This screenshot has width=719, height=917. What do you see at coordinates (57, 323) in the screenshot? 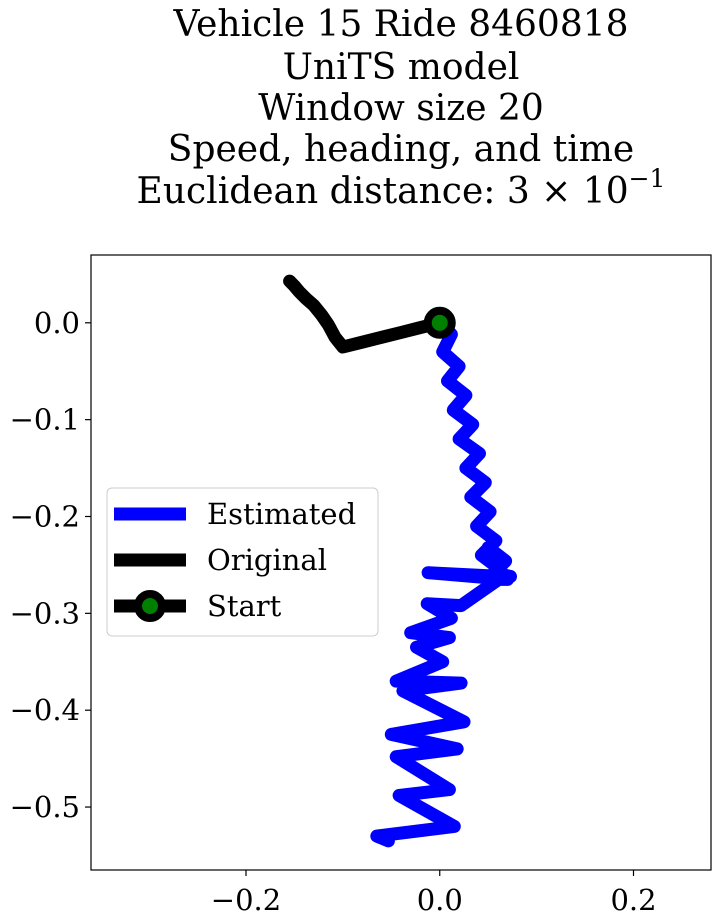
I see `y-tick-label: 0.0` at bounding box center [57, 323].